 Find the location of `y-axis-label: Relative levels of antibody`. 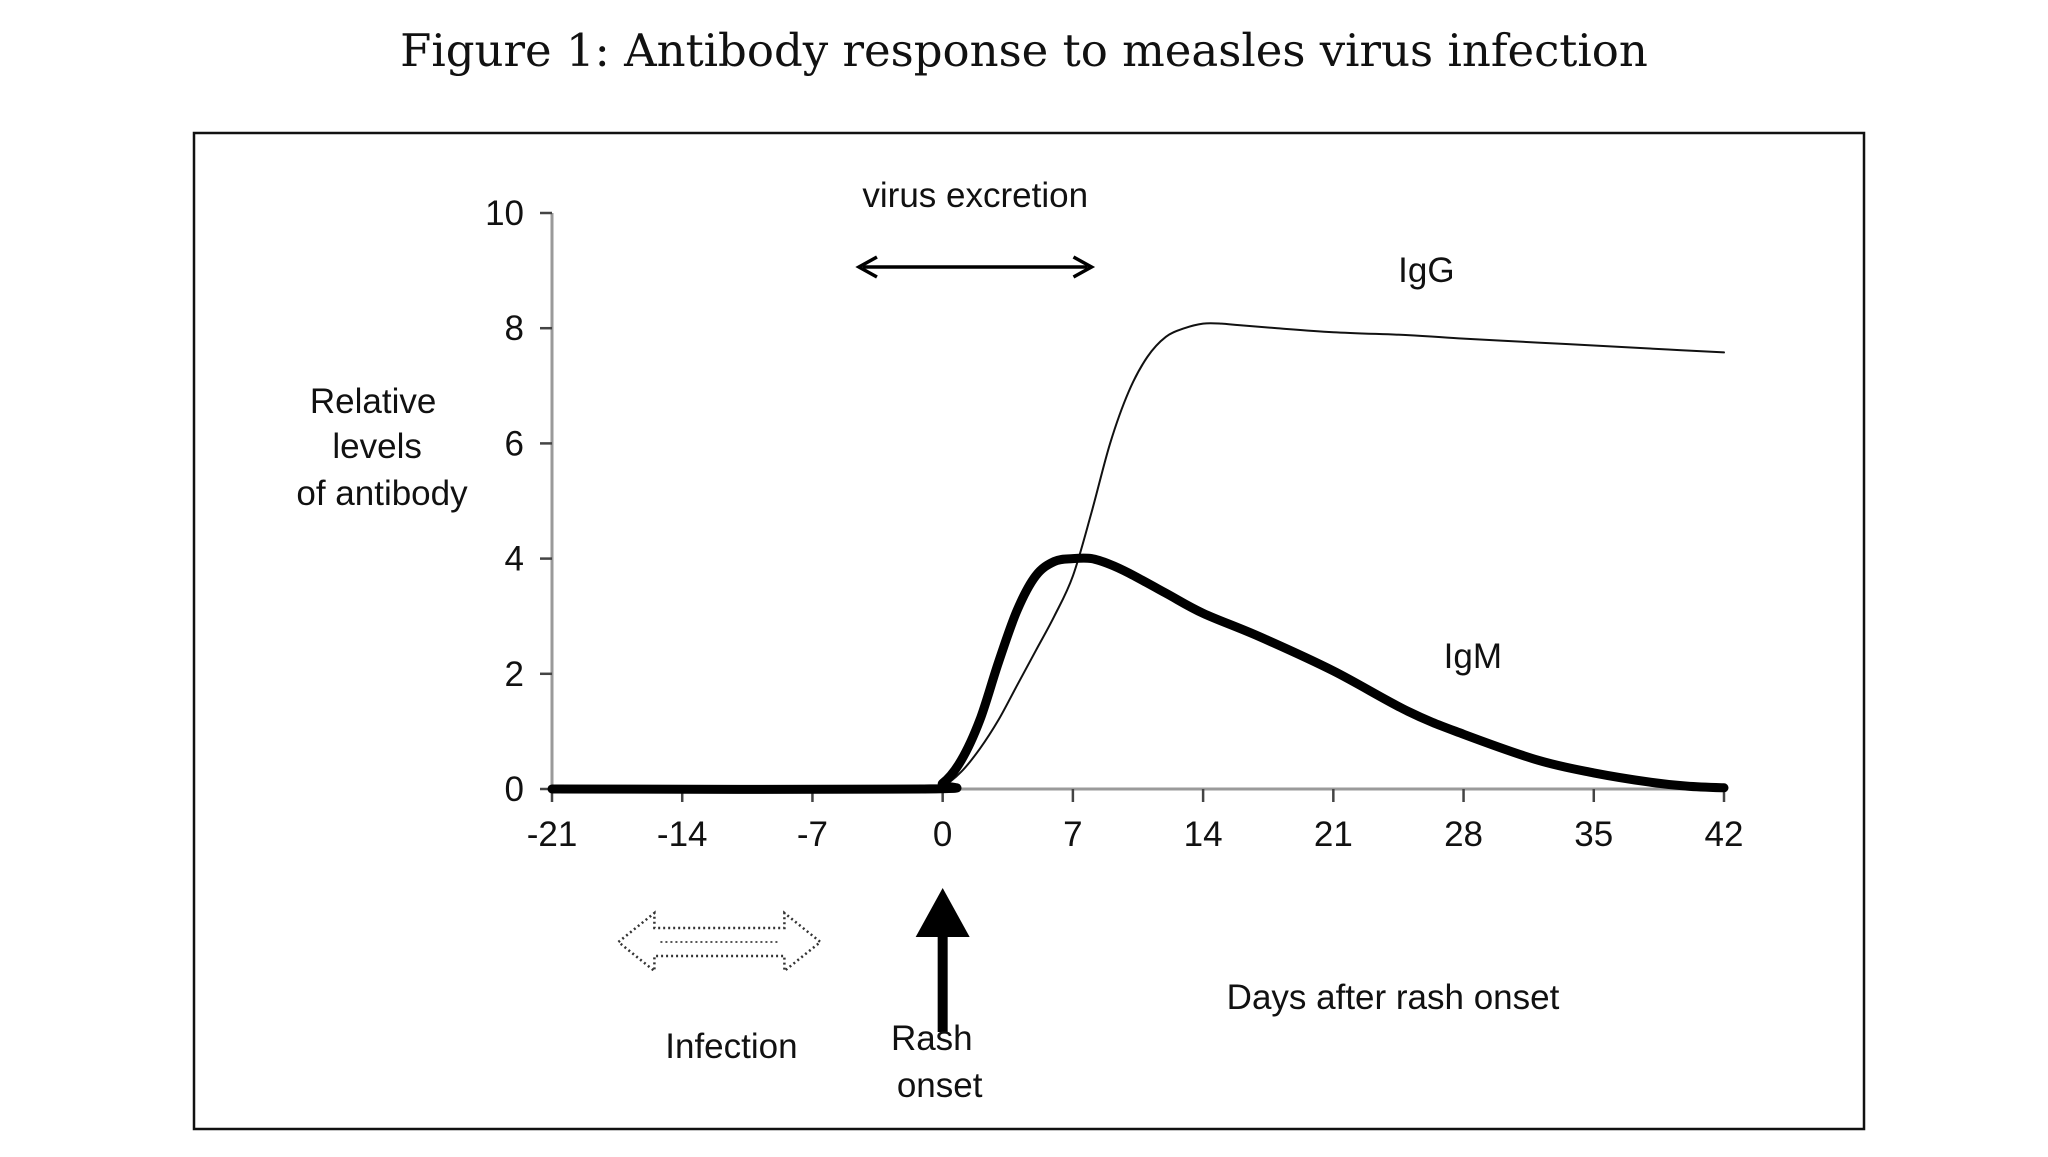

y-axis-label: Relative levels of antibody is located at coordinates (382, 447).